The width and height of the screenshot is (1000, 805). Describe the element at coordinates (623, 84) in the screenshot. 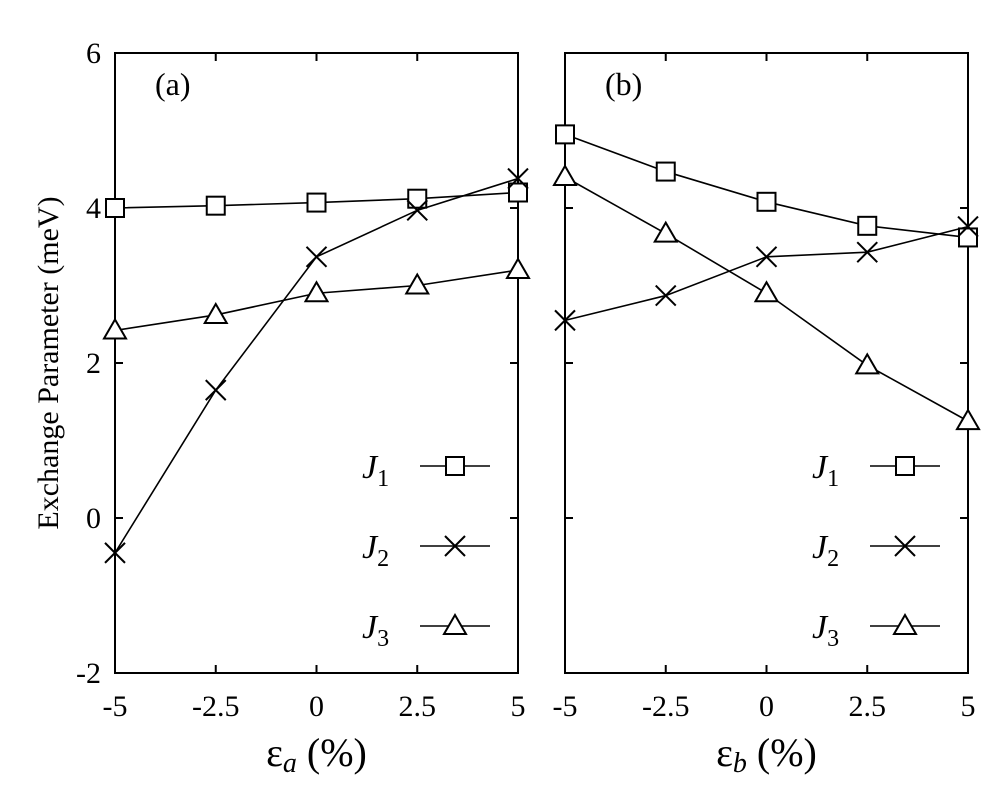

I see `panel-label: (b)` at that location.